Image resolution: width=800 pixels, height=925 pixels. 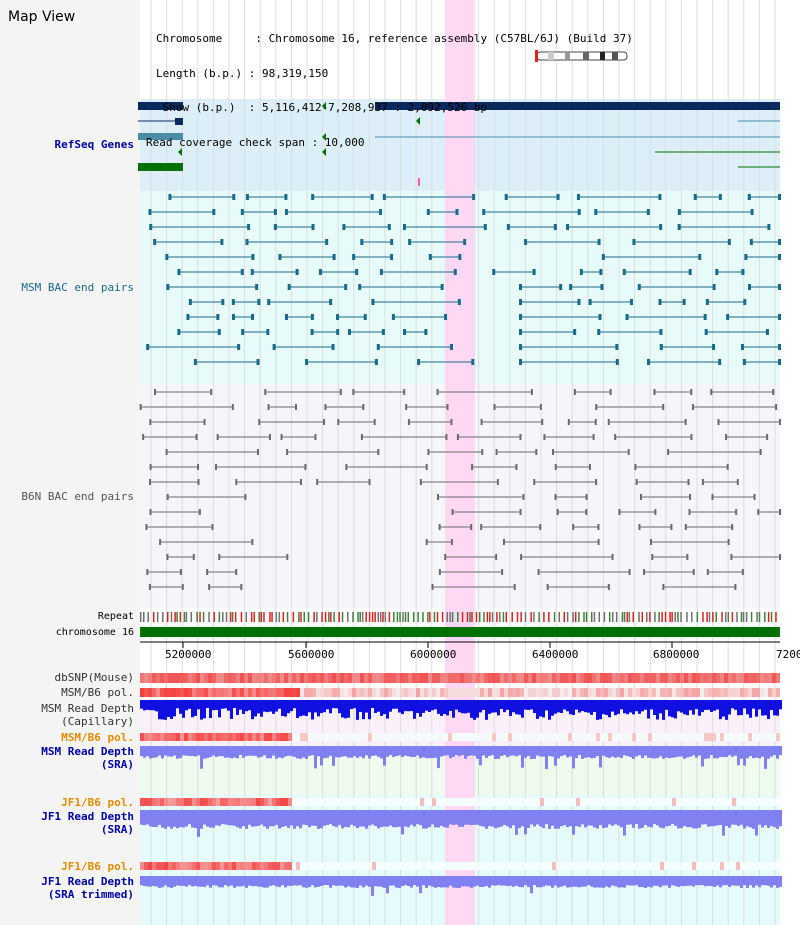 I want to click on track-label-msm-b6-pol-1: MSM/B6 pol., so click(x=97, y=692).